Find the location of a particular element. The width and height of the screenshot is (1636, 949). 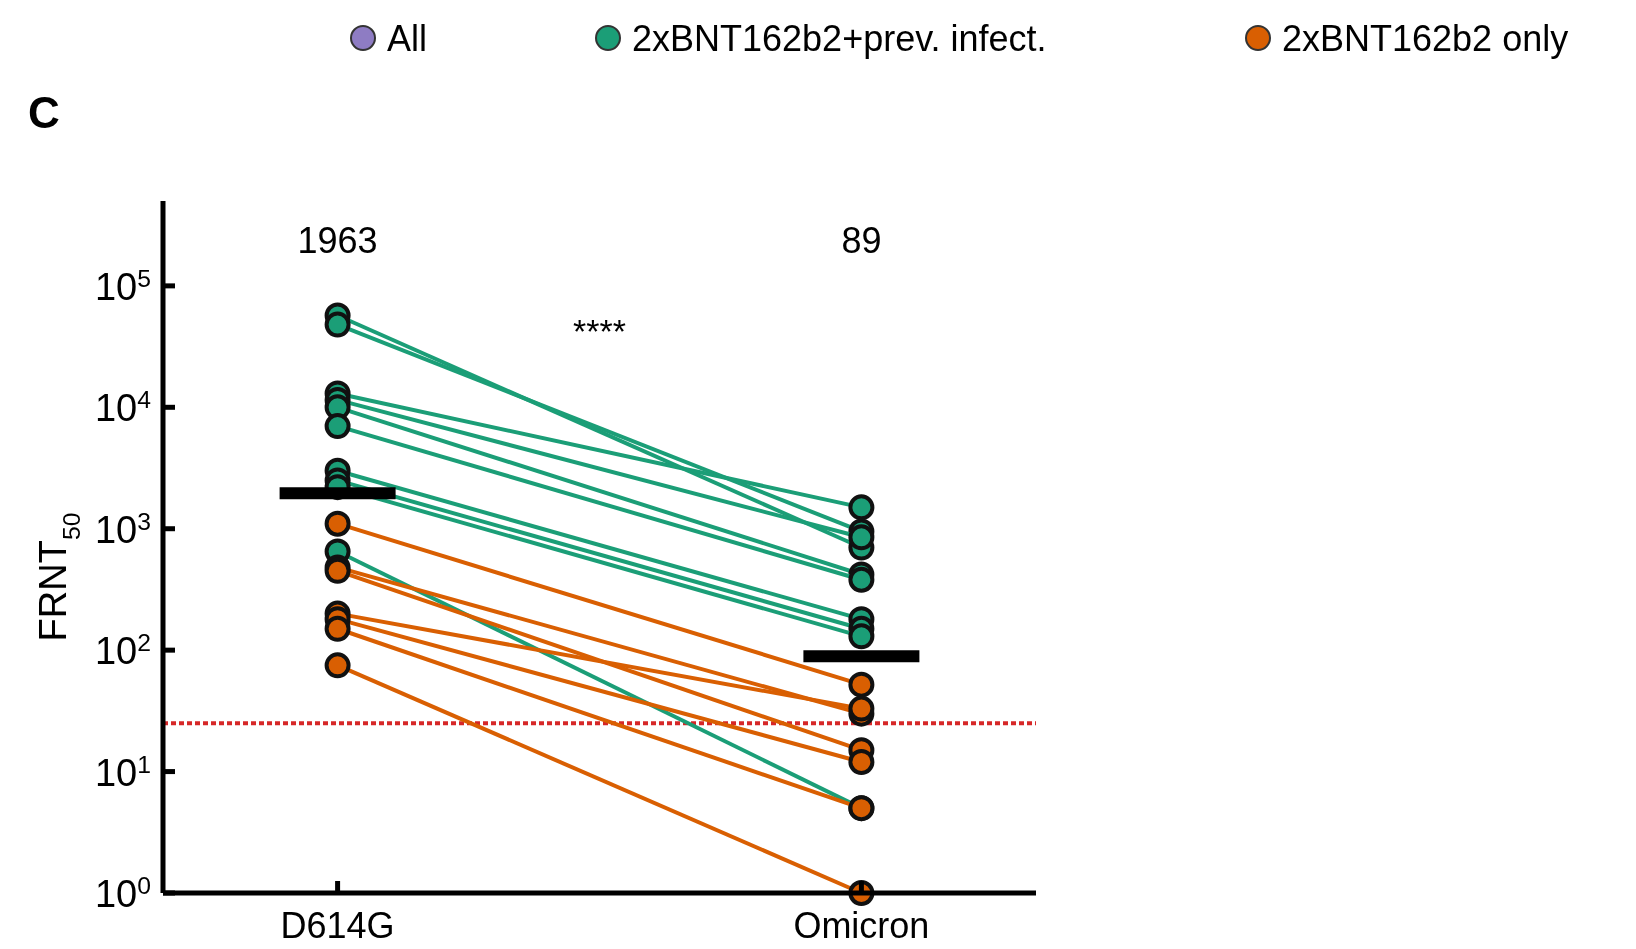

legend-label: 2xBNT162b2 only is located at coordinates (1425, 38).